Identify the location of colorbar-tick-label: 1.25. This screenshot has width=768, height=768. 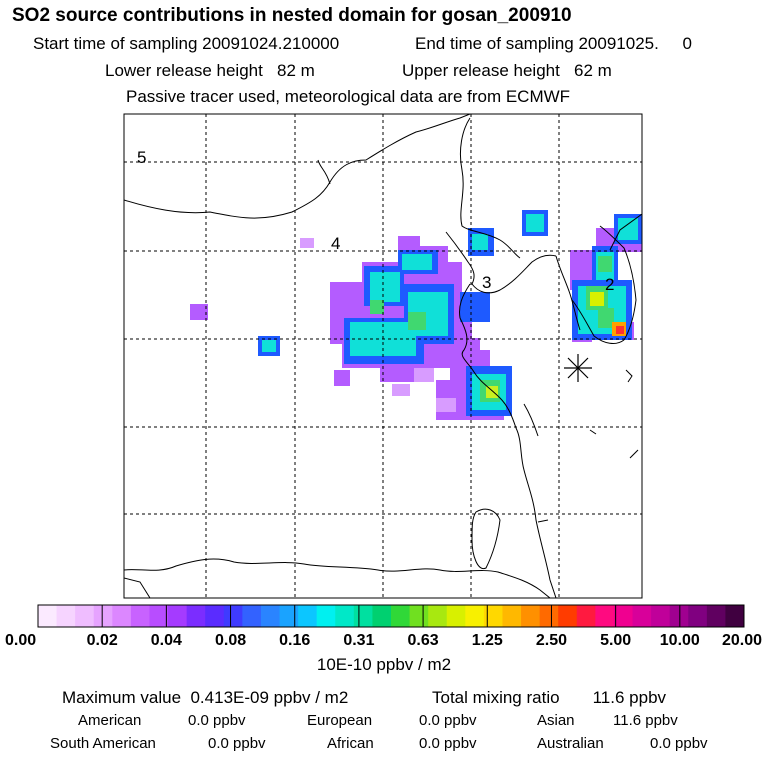
(487, 640).